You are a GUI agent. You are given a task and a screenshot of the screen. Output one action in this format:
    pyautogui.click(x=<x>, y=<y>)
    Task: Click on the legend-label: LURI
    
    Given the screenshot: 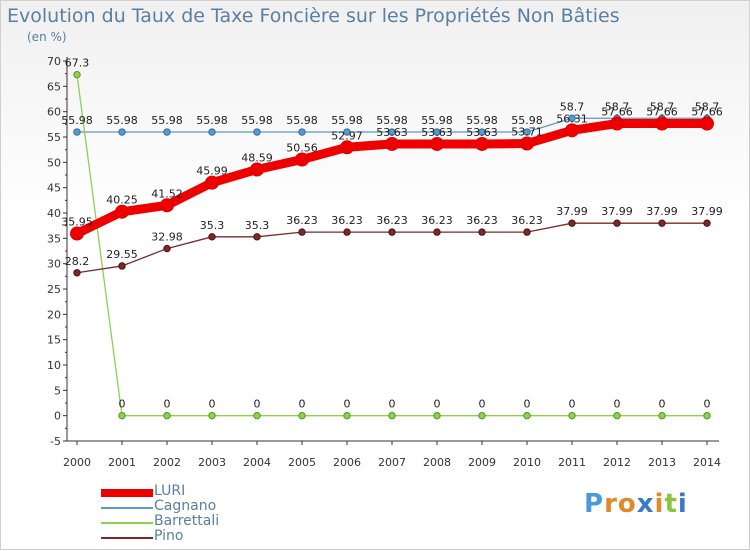 What is the action you would take?
    pyautogui.click(x=170, y=491)
    